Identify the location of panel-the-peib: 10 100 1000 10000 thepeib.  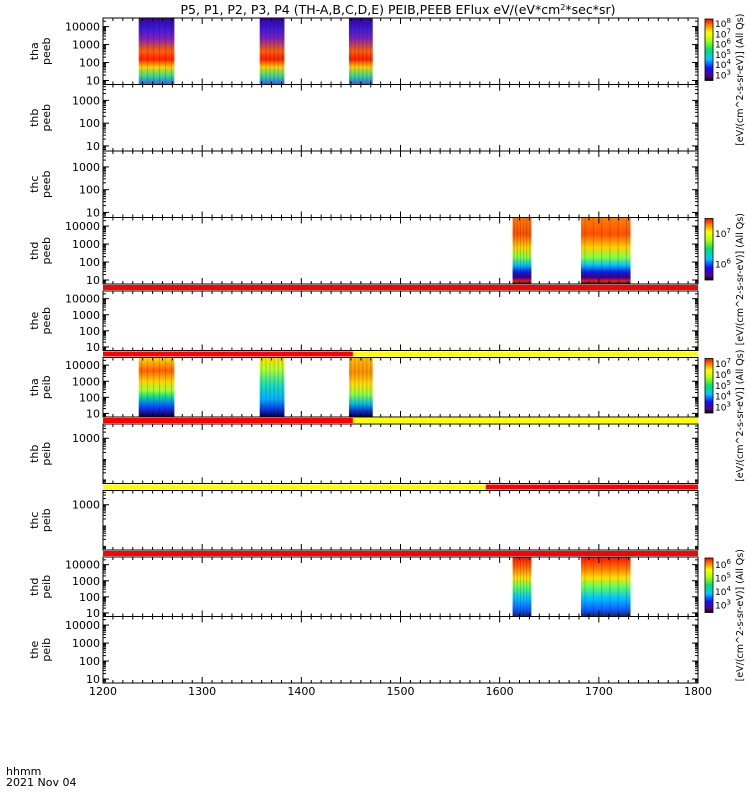
(363, 651).